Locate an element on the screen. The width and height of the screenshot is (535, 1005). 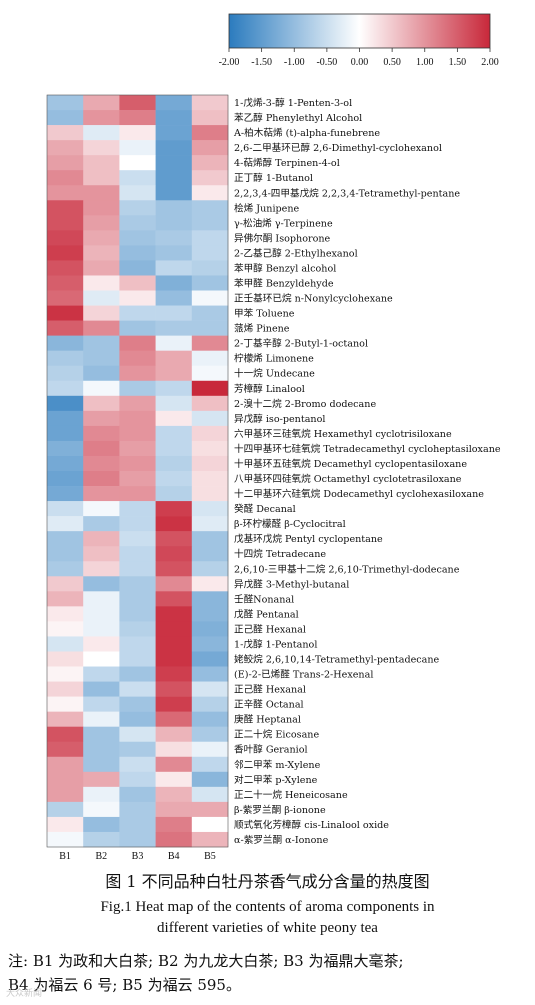
watermark: 大众新闻 is located at coordinates (24, 994).